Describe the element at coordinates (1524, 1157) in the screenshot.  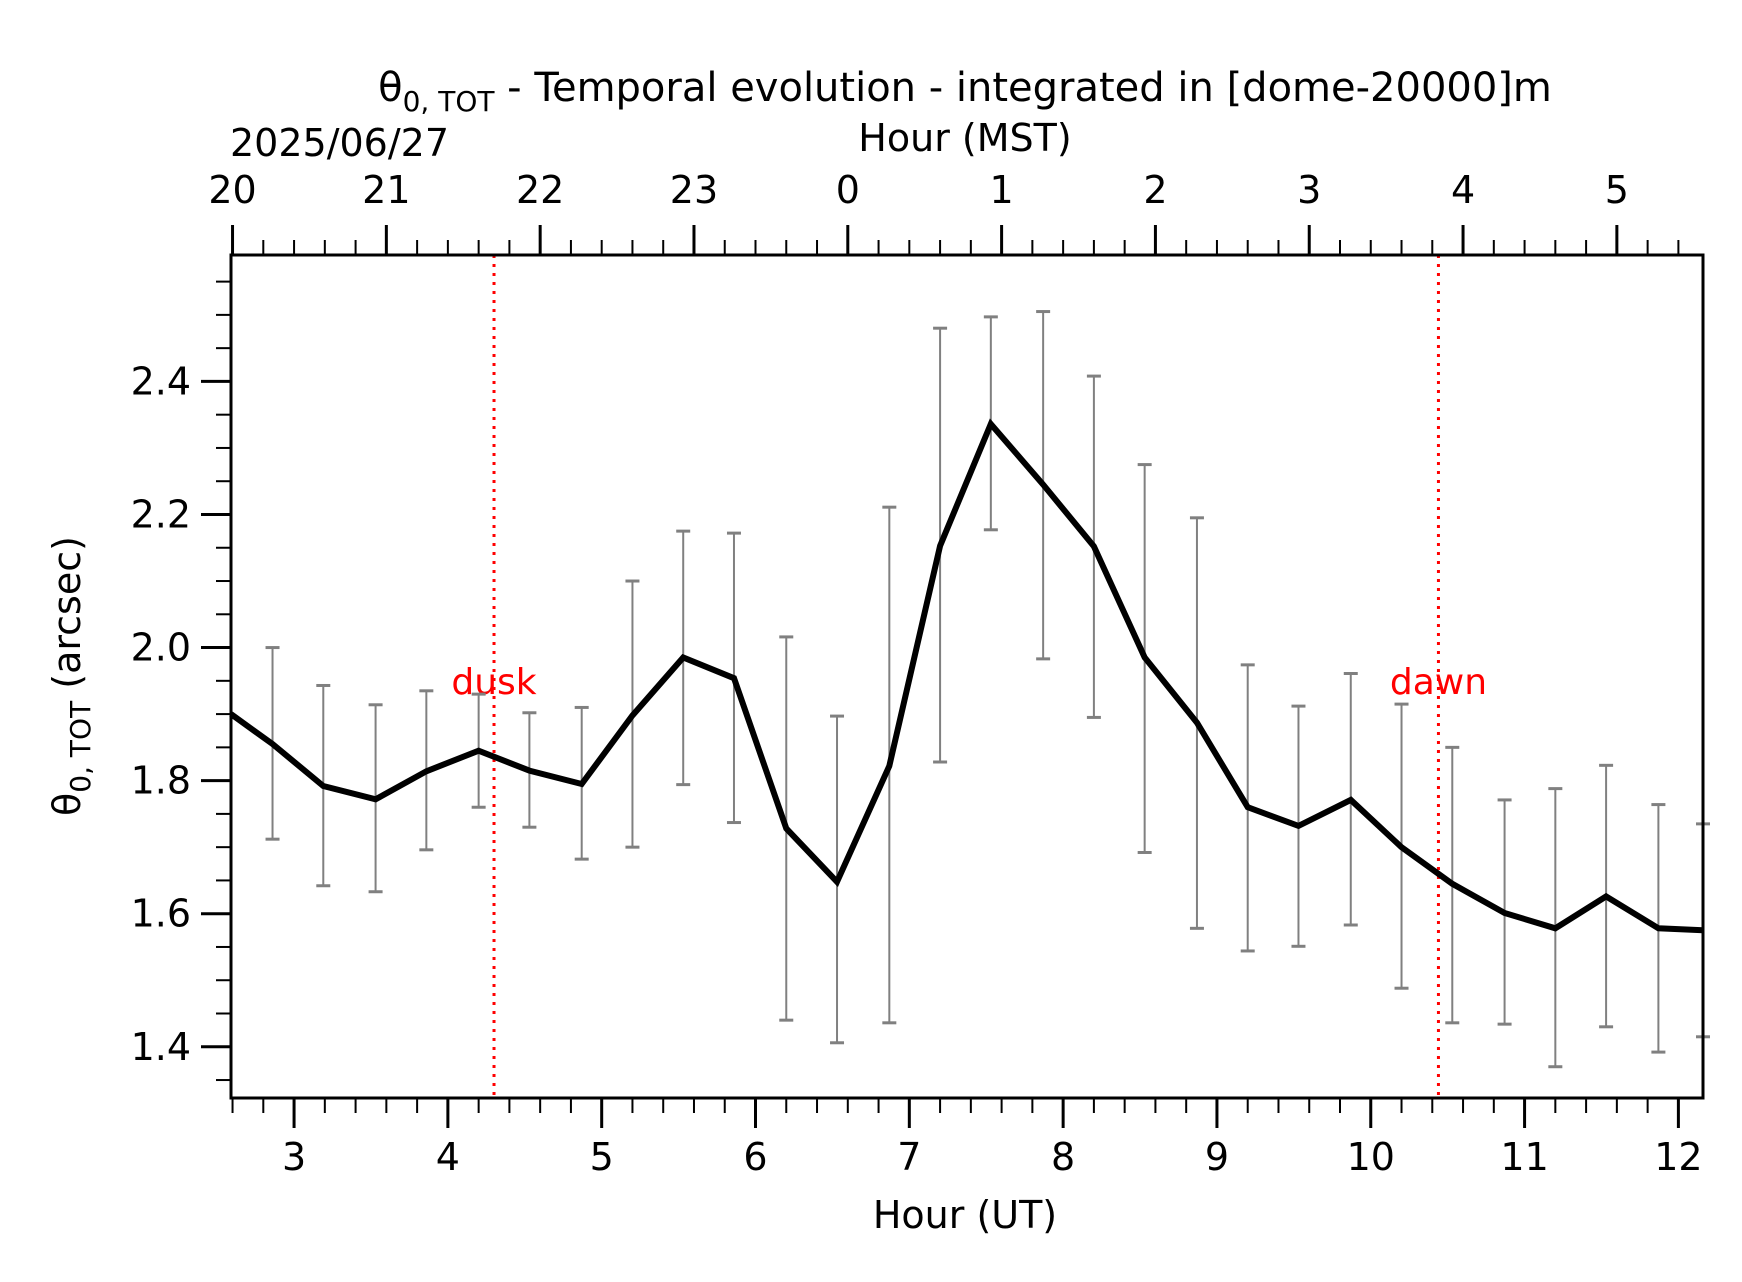
I see `x-tick-label: 11` at that location.